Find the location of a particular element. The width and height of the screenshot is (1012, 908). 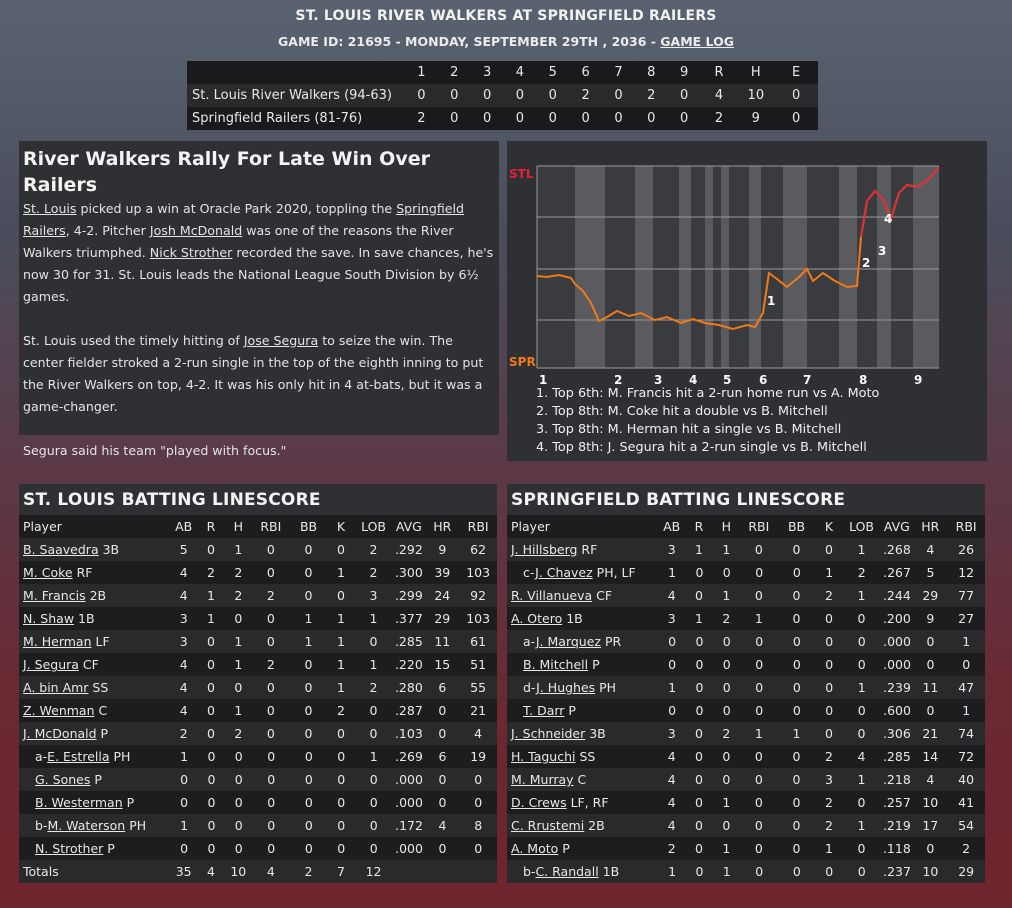

player-cell: M. Francis 2B is located at coordinates (94, 595).